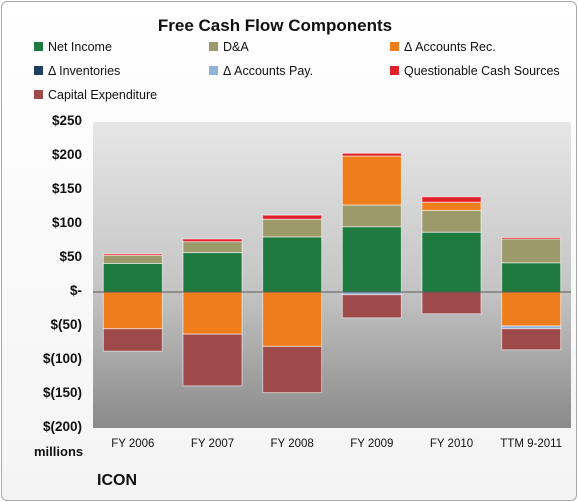  I want to click on y-tick-label: $150, so click(66, 188).